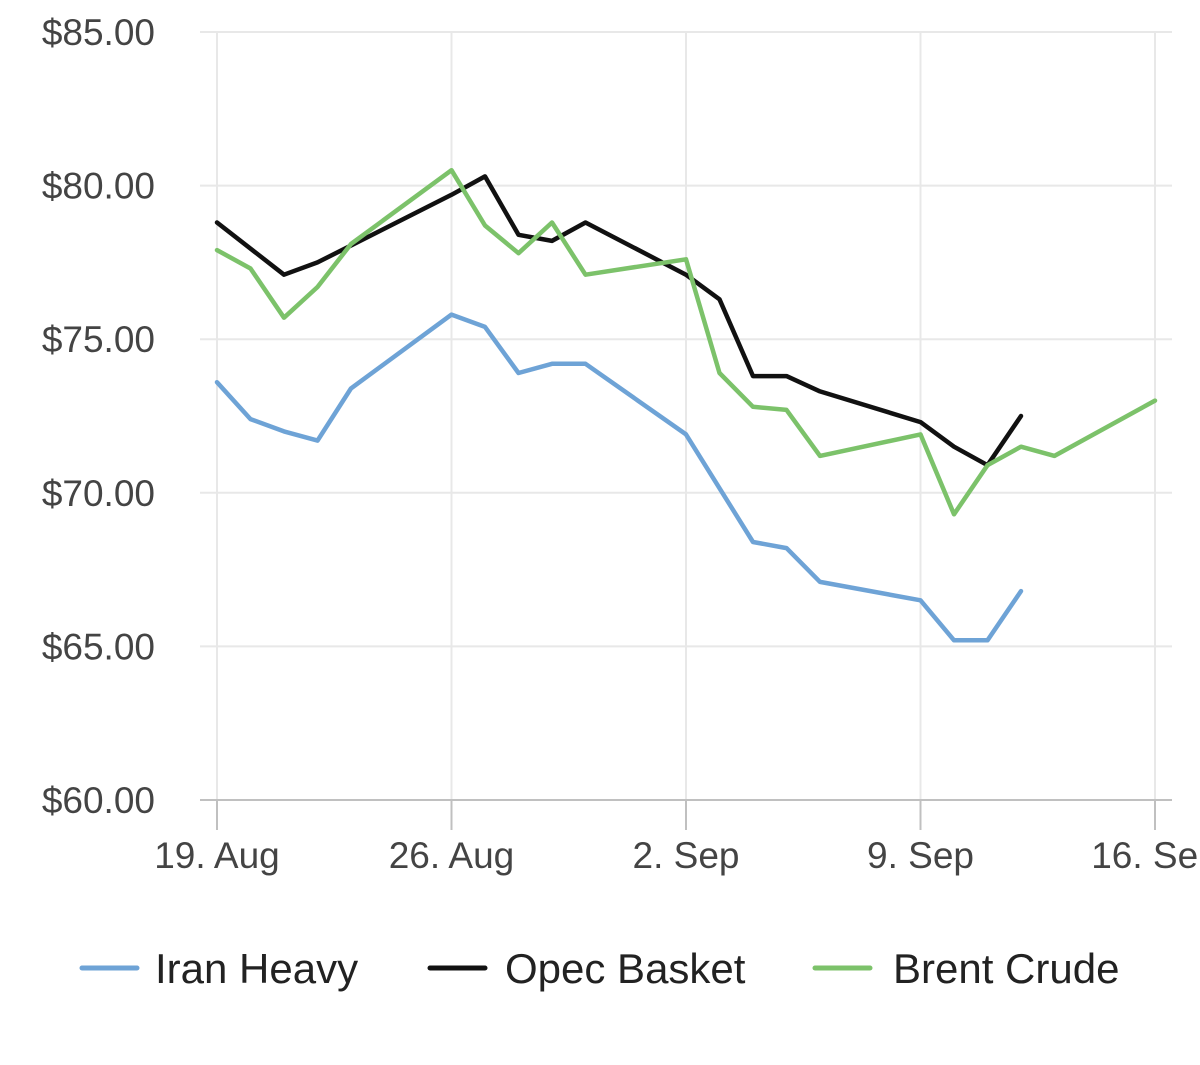  Describe the element at coordinates (98, 800) in the screenshot. I see `y-tick-label: $60.00` at that location.